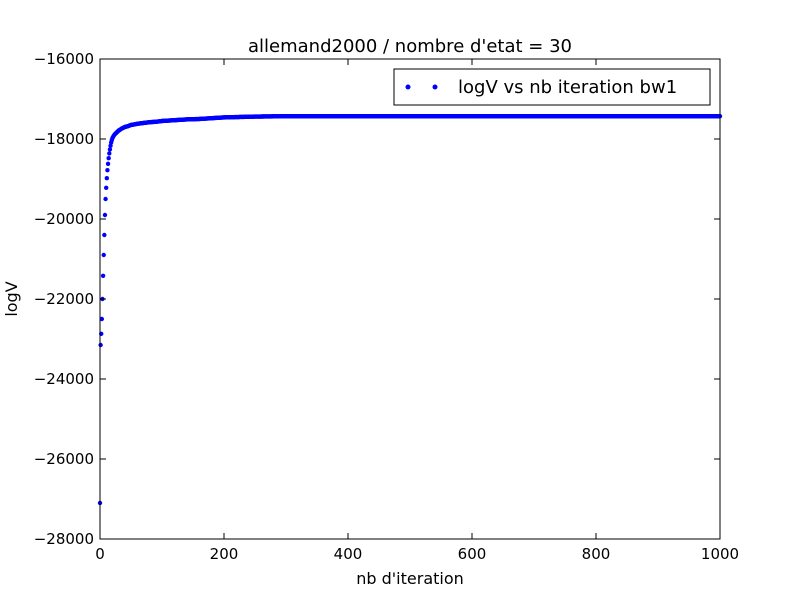  What do you see at coordinates (64, 459) in the screenshot?
I see `y-tick-label: −26000` at bounding box center [64, 459].